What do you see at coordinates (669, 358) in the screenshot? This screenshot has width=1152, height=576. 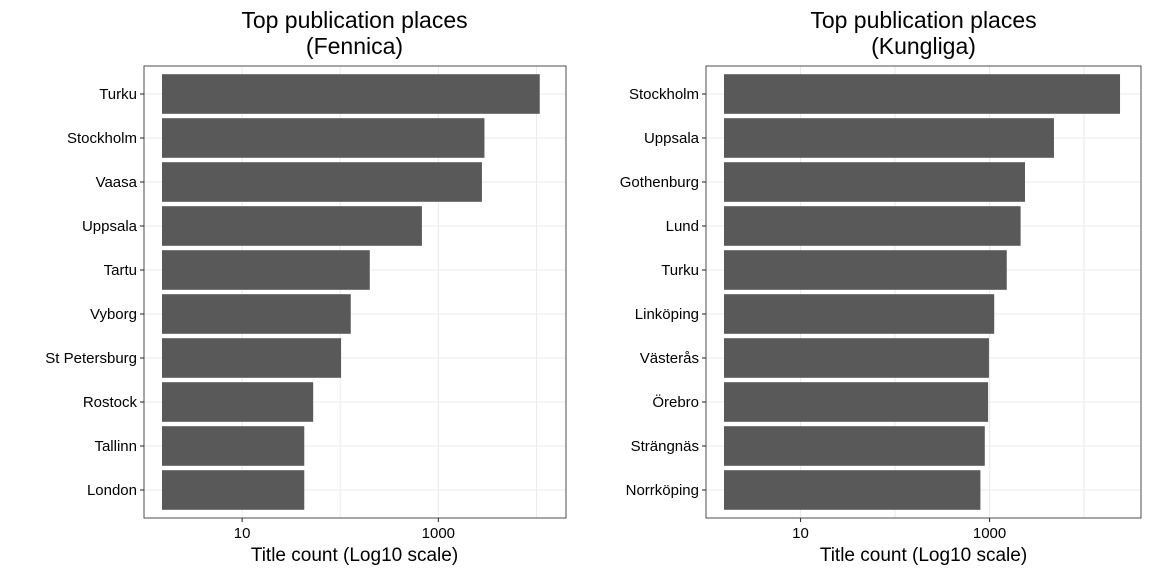 I see `kungliga-y-tick-label: Västerås` at bounding box center [669, 358].